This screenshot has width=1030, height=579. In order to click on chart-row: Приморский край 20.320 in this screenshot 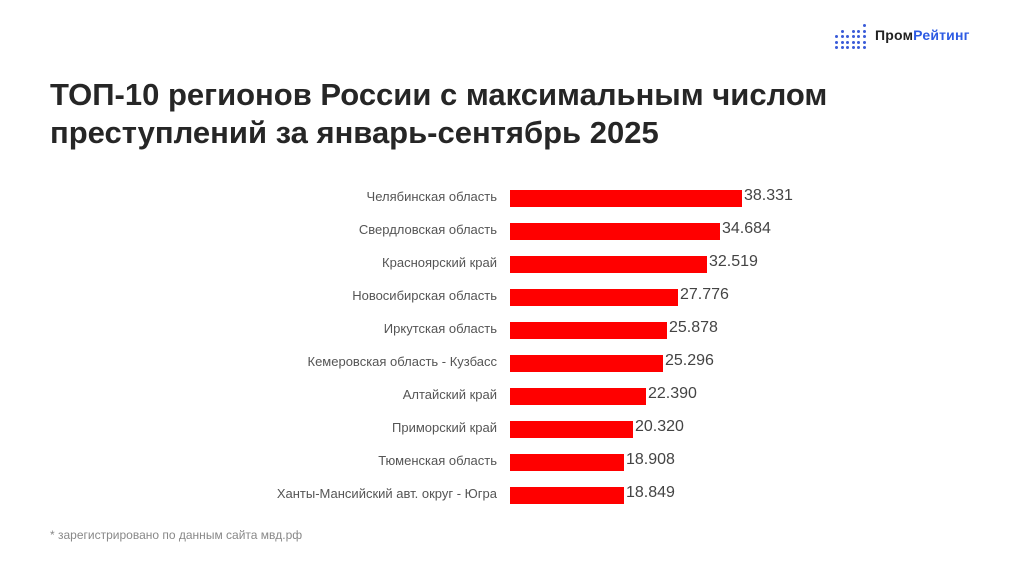, I will do `click(515, 429)`.